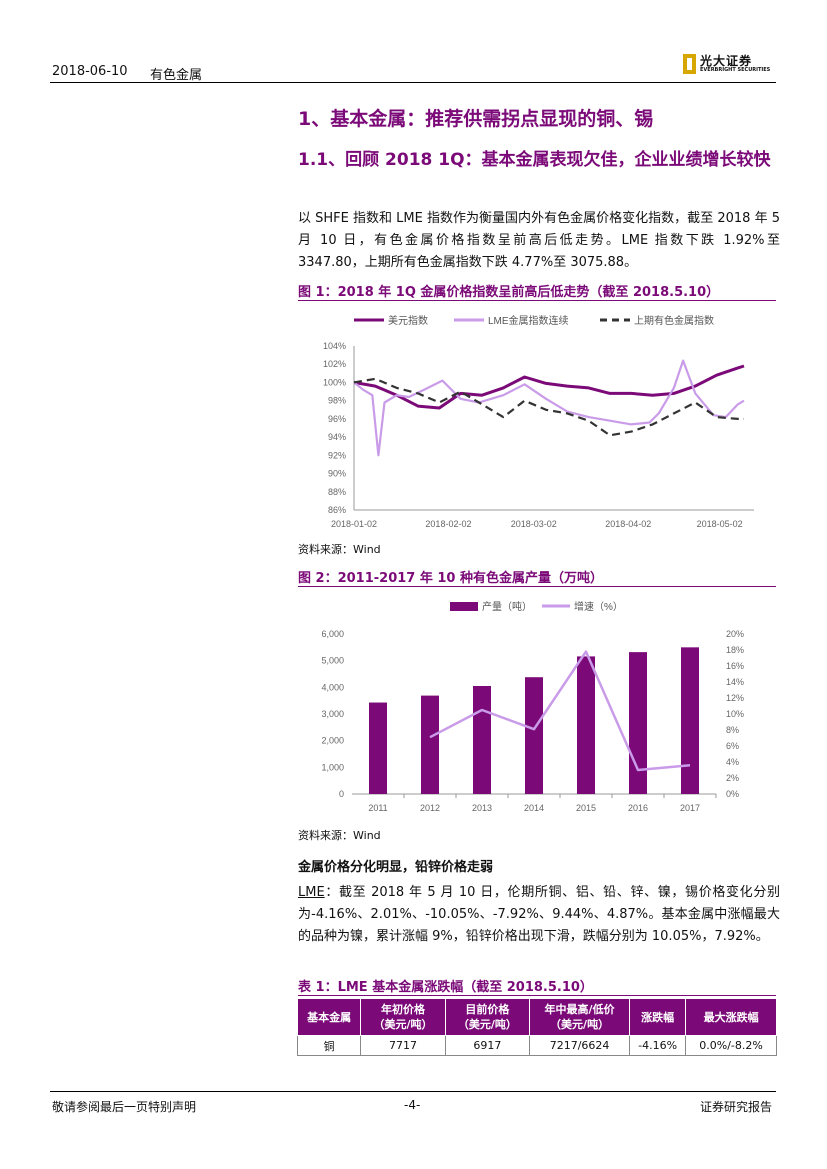 This screenshot has width=827, height=1169. I want to click on x-tick-label: 2018-04-02, so click(628, 524).